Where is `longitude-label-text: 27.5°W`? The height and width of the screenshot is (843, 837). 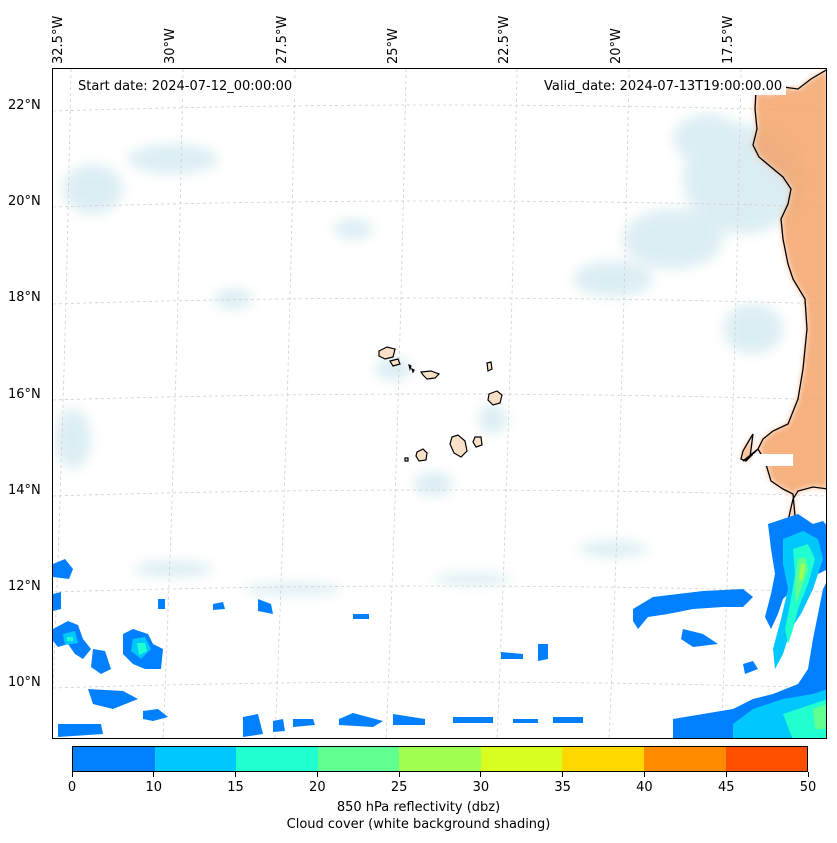 longitude-label-text: 27.5°W is located at coordinates (282, 39).